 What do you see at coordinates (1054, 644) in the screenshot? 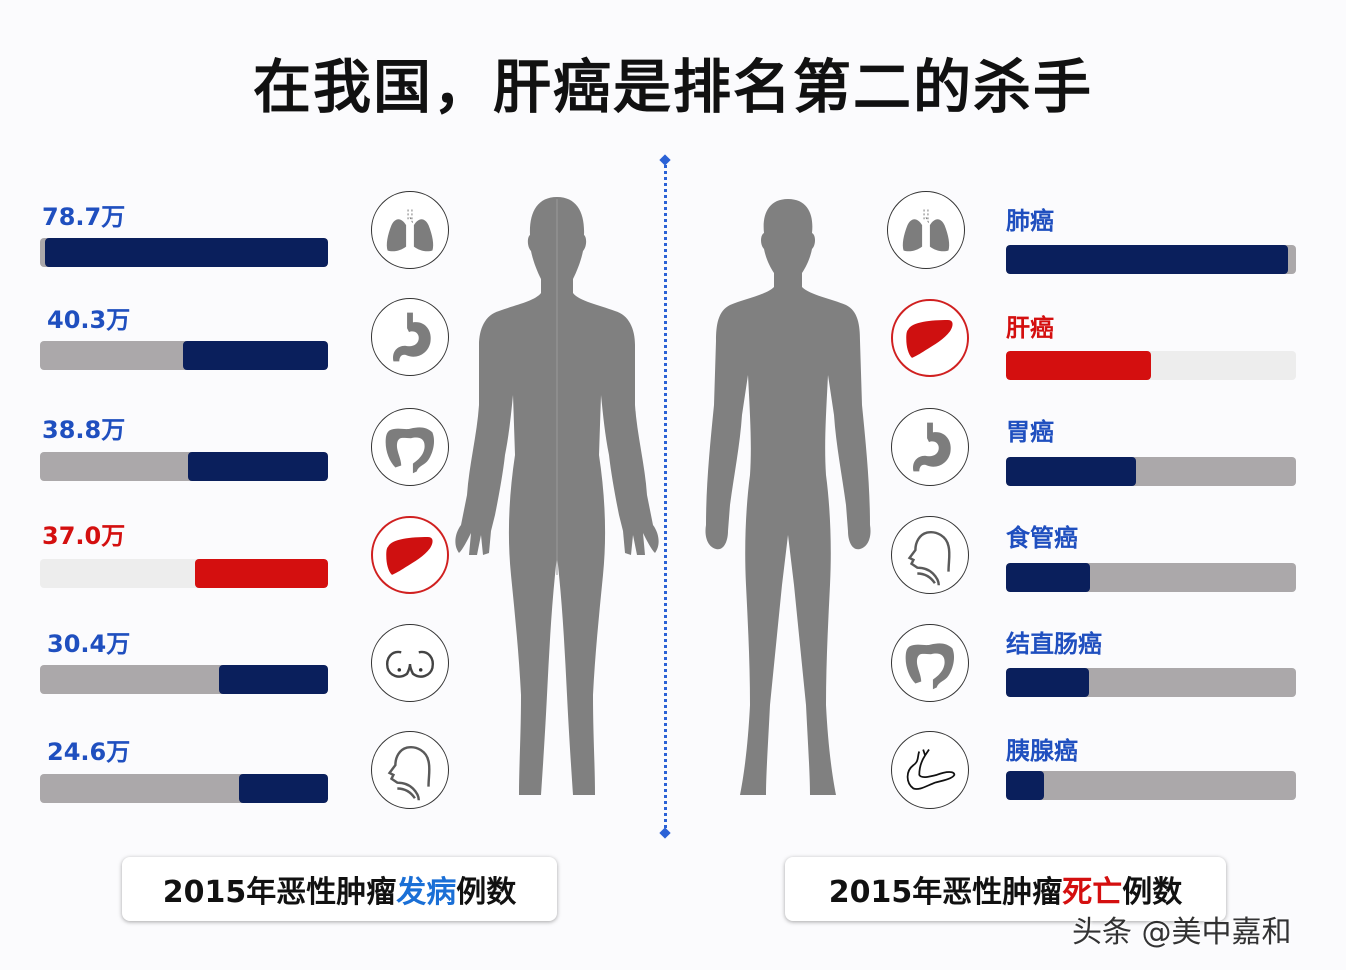
I see `cancer-name-label: 结直肠癌` at bounding box center [1054, 644].